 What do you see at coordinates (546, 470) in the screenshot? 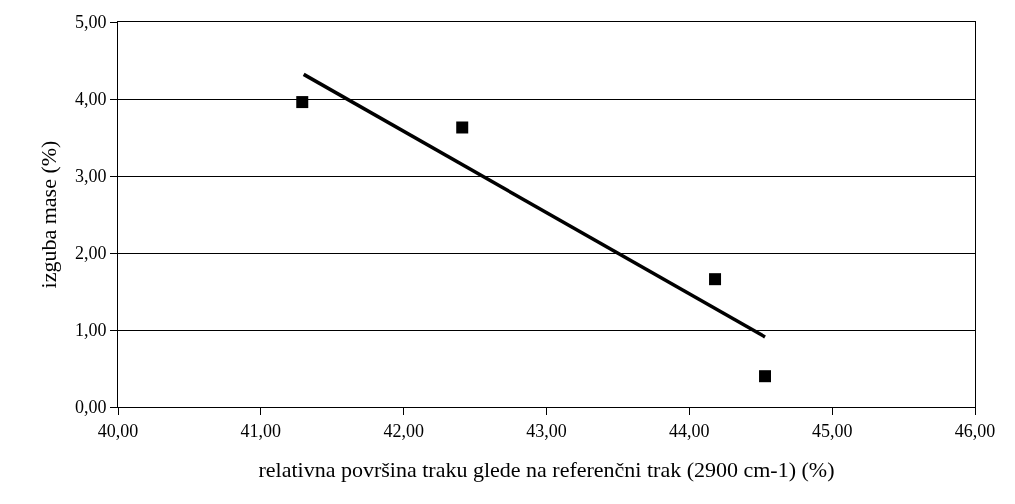
I see `x-axis-title: relativna površina traku glede na referenčni trak (2900 cm-1) (%)` at bounding box center [546, 470].